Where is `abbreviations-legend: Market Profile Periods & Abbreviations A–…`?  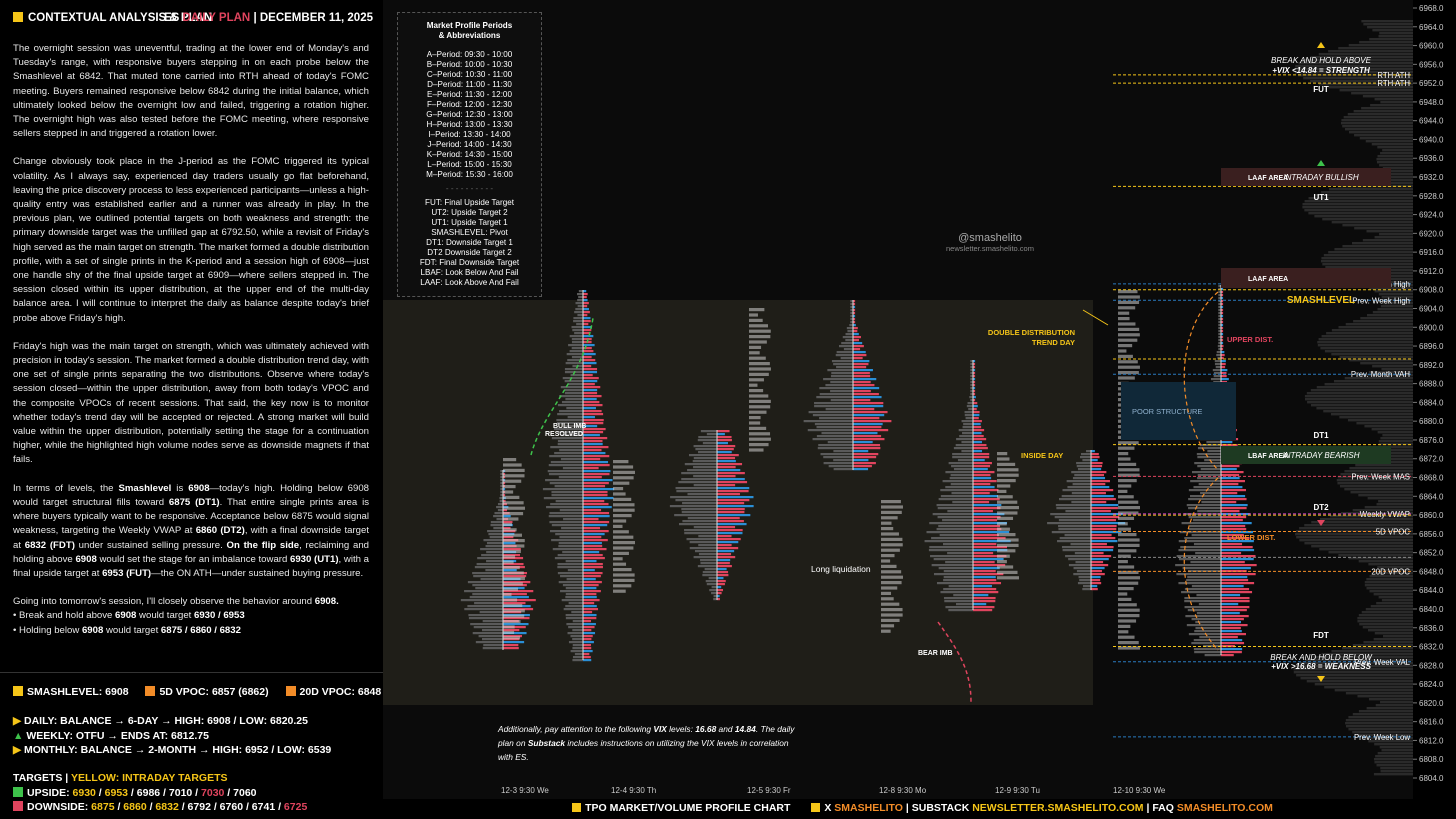 abbreviations-legend: Market Profile Periods & Abbreviations A–… is located at coordinates (469, 154).